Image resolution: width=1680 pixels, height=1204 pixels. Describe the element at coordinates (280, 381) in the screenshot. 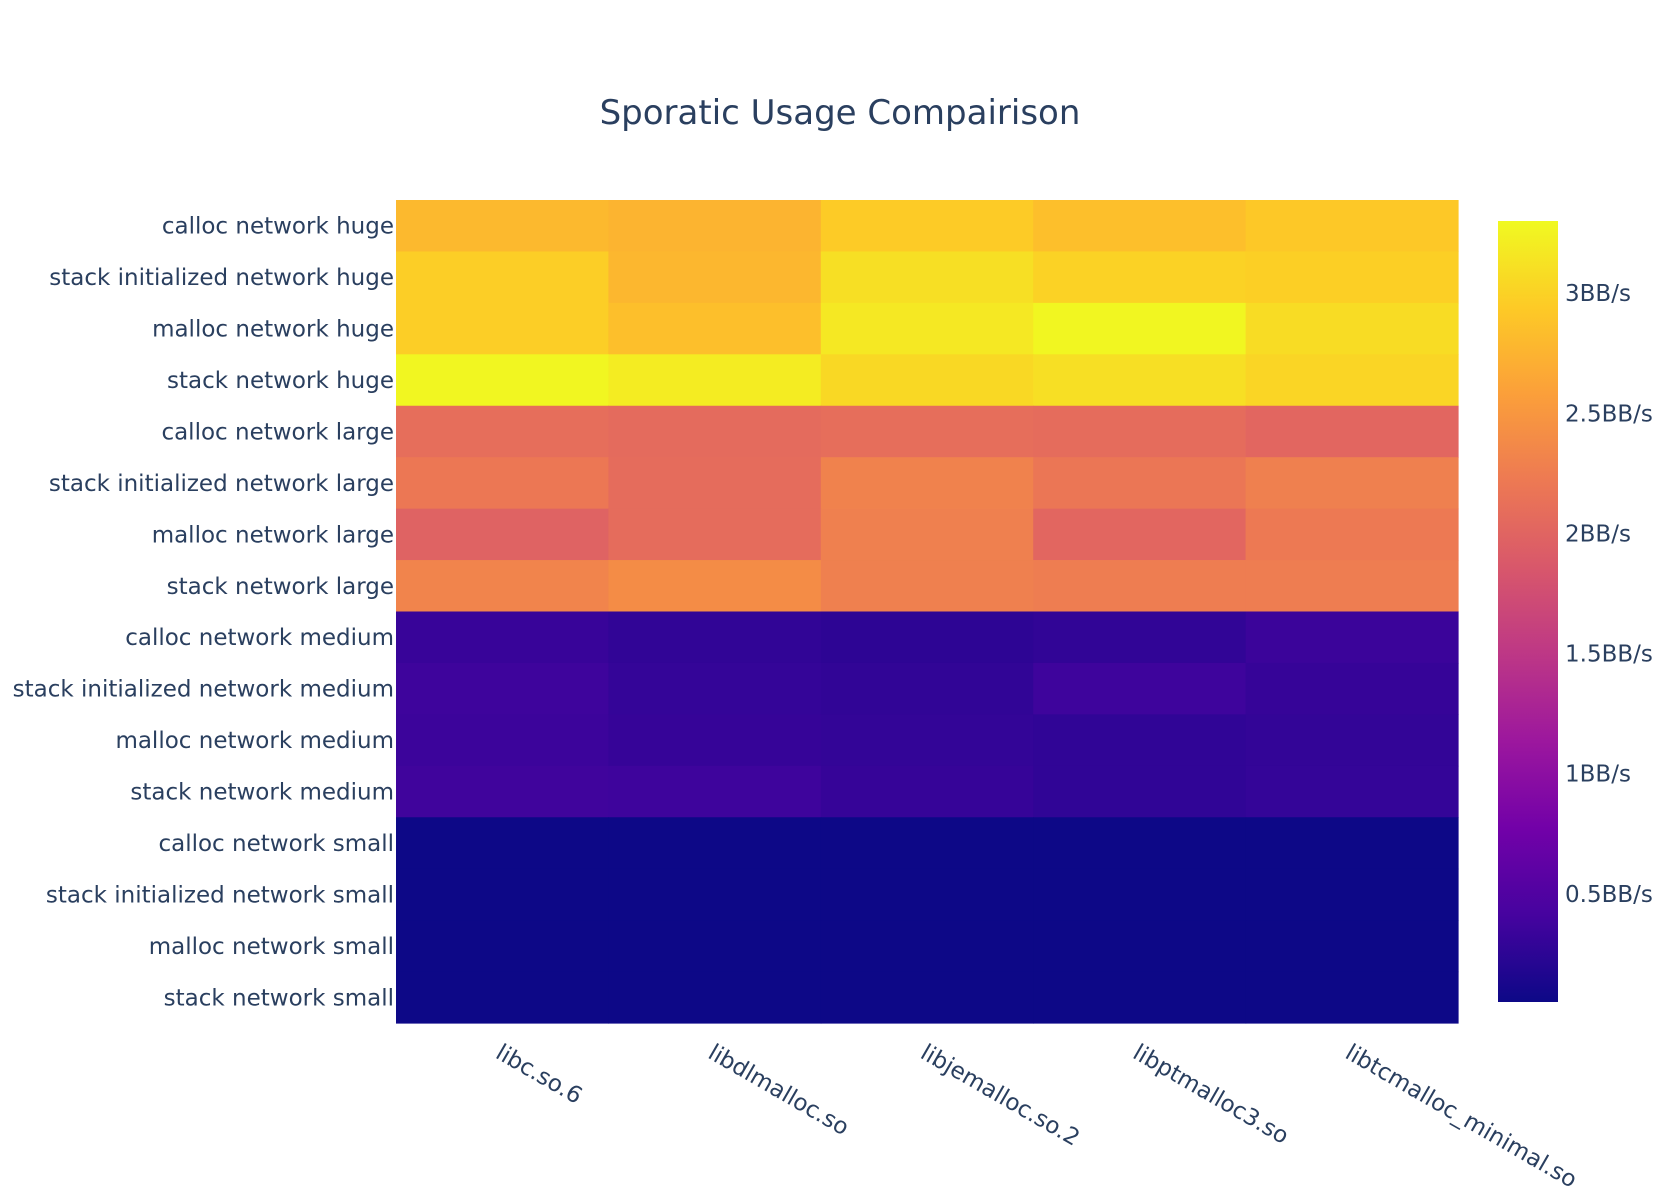

I see `y-axis-tick-label: stack network huge` at that location.